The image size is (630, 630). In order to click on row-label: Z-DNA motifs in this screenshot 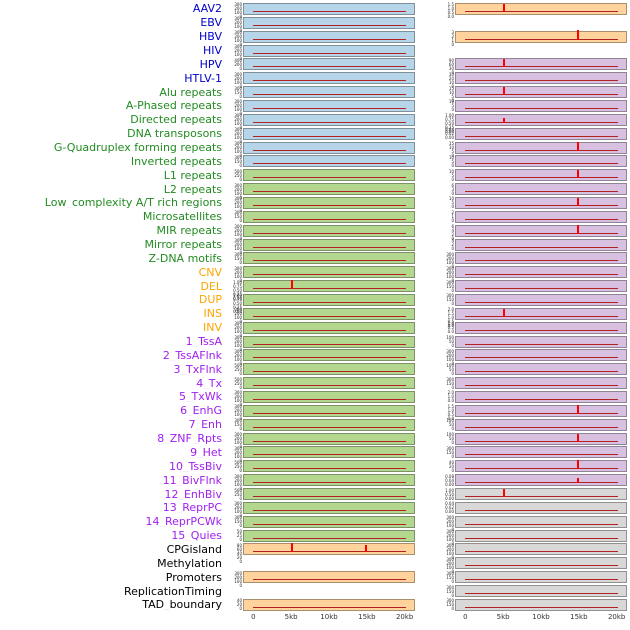, I will do `click(185, 258)`.